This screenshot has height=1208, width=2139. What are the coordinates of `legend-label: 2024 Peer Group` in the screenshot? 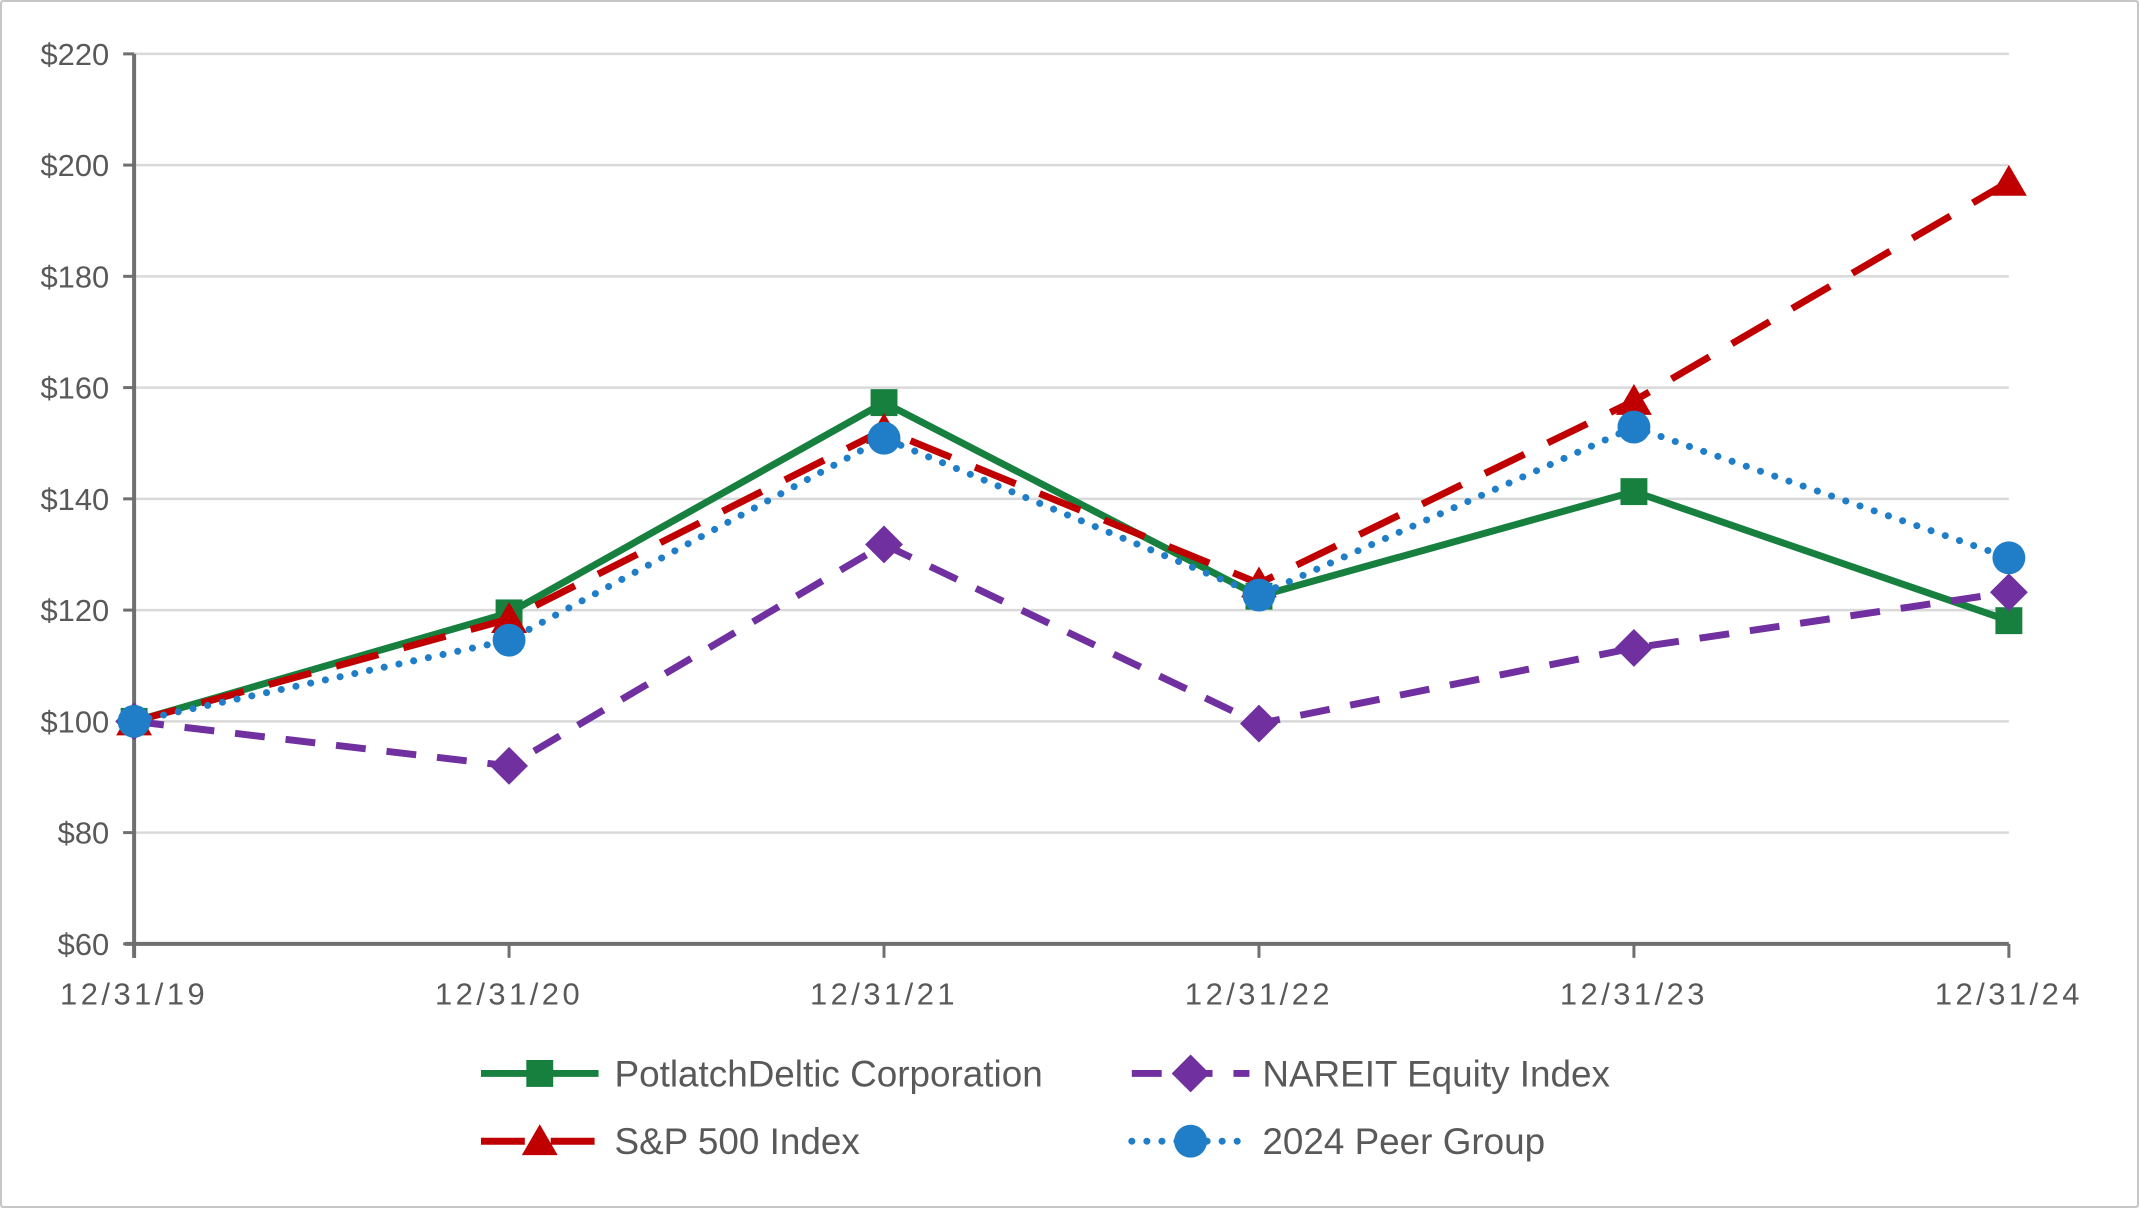 It's located at (1403, 1141).